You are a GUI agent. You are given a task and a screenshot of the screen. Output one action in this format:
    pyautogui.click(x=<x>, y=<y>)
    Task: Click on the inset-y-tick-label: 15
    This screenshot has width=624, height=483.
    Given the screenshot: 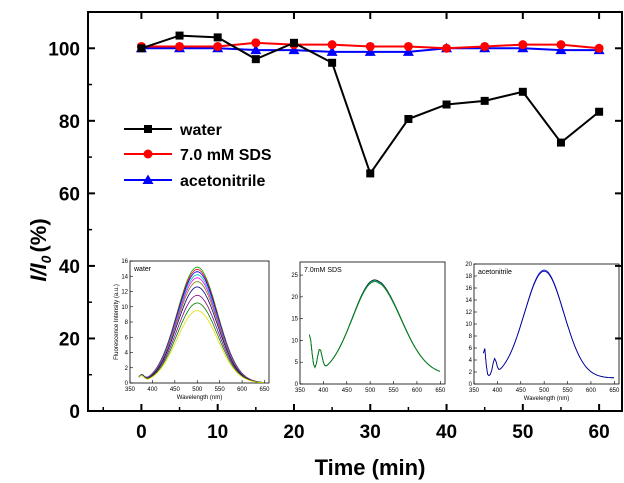 What is the action you would take?
    pyautogui.click(x=294, y=320)
    